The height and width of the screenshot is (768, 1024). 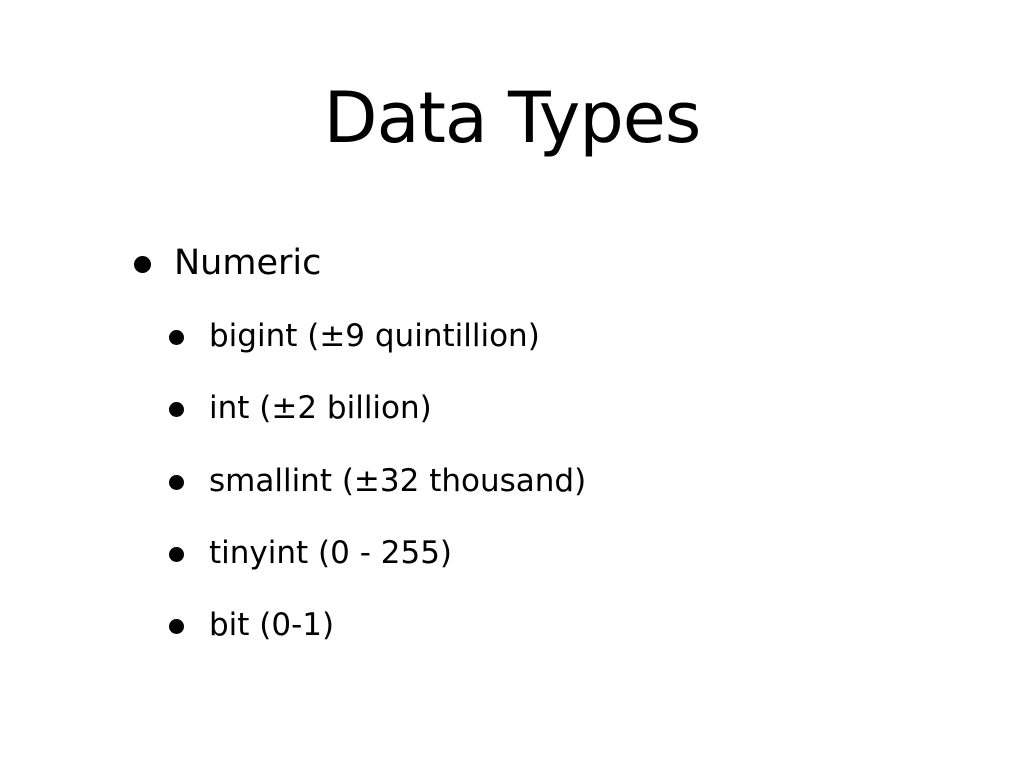 I want to click on bullet-label: bigint (±9 quintillion), so click(x=374, y=336).